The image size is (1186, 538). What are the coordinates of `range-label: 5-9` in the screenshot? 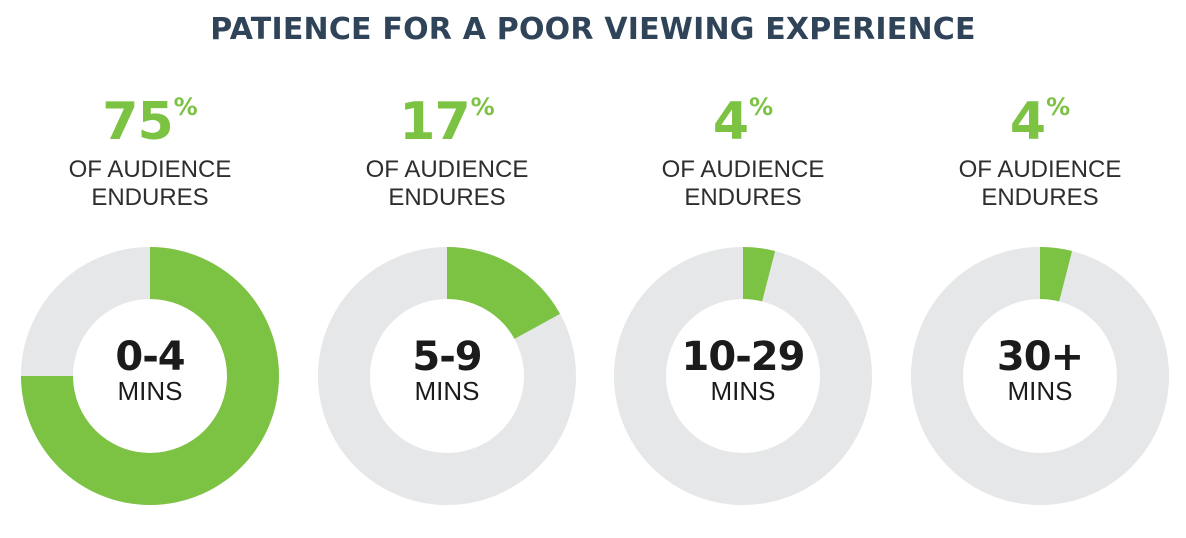 It's located at (447, 357).